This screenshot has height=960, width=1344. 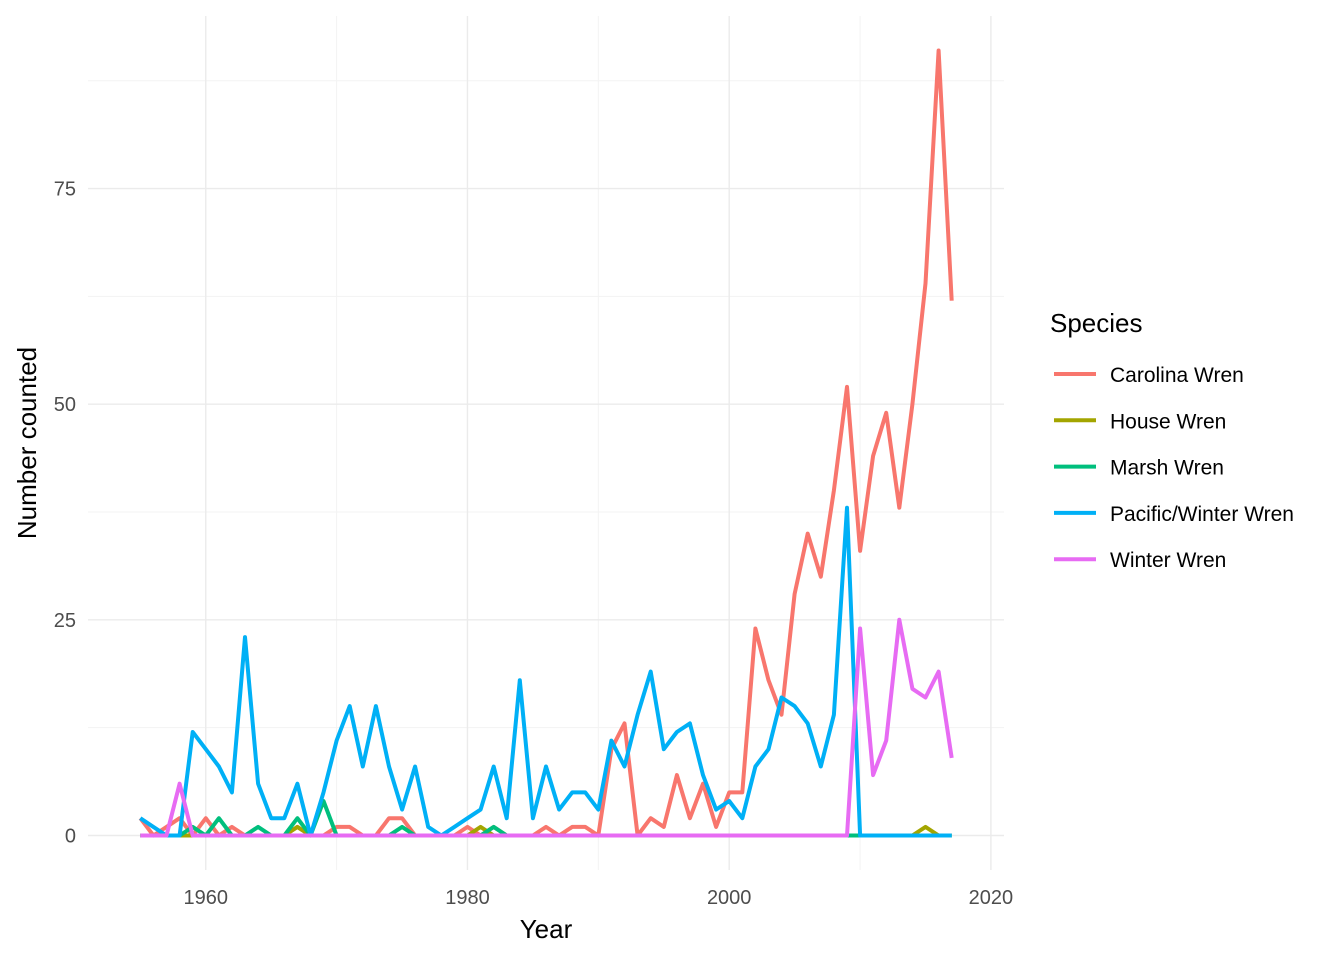 I want to click on legend-label-carolina-wren: Carolina Wren, so click(x=1177, y=375).